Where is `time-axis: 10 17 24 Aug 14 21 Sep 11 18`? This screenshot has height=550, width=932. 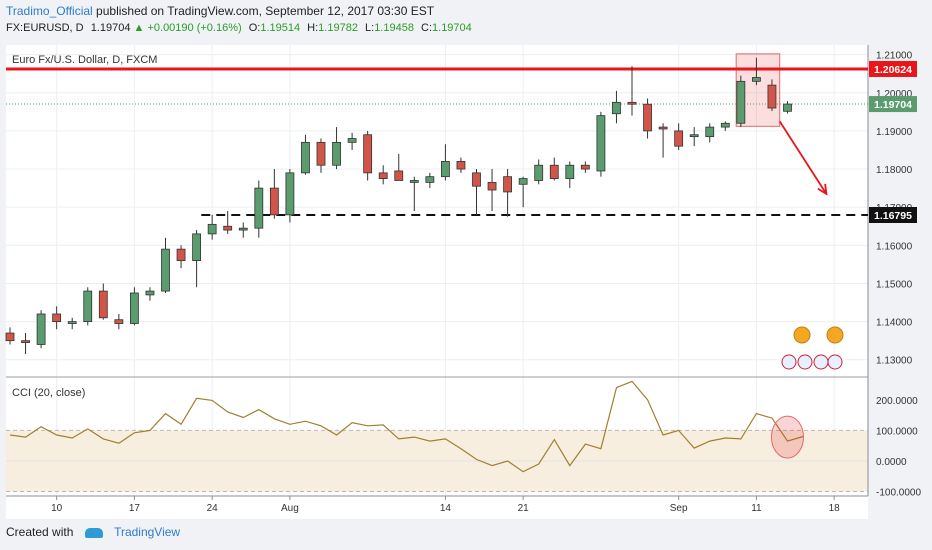 time-axis: 10 17 24 Aug 14 21 Sep 11 18 is located at coordinates (445, 505).